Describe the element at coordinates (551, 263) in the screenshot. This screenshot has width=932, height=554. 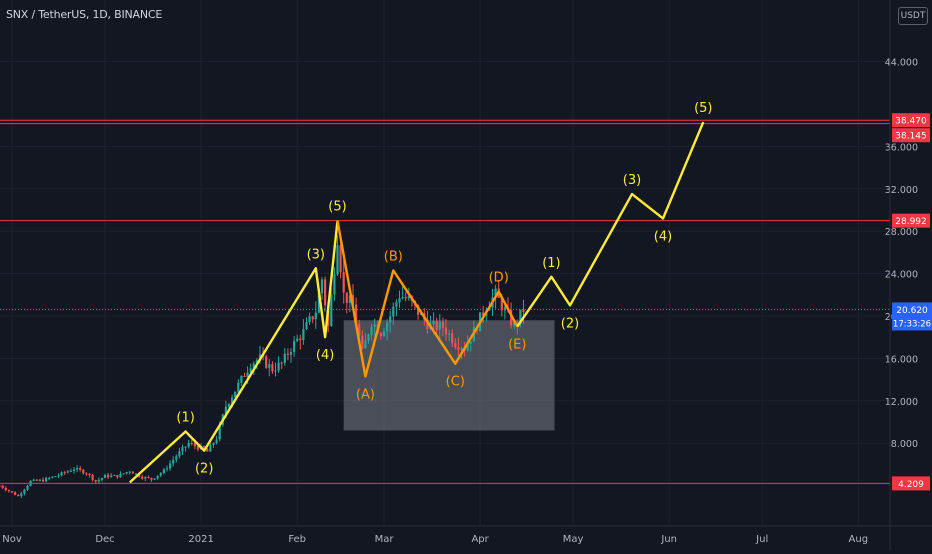
I see `projection-wave-label: (1)` at that location.